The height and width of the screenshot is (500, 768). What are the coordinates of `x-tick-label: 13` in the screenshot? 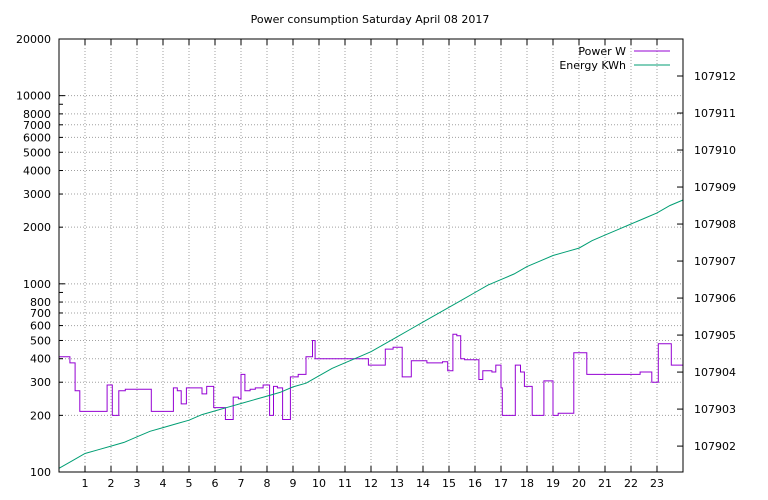 It's located at (397, 483).